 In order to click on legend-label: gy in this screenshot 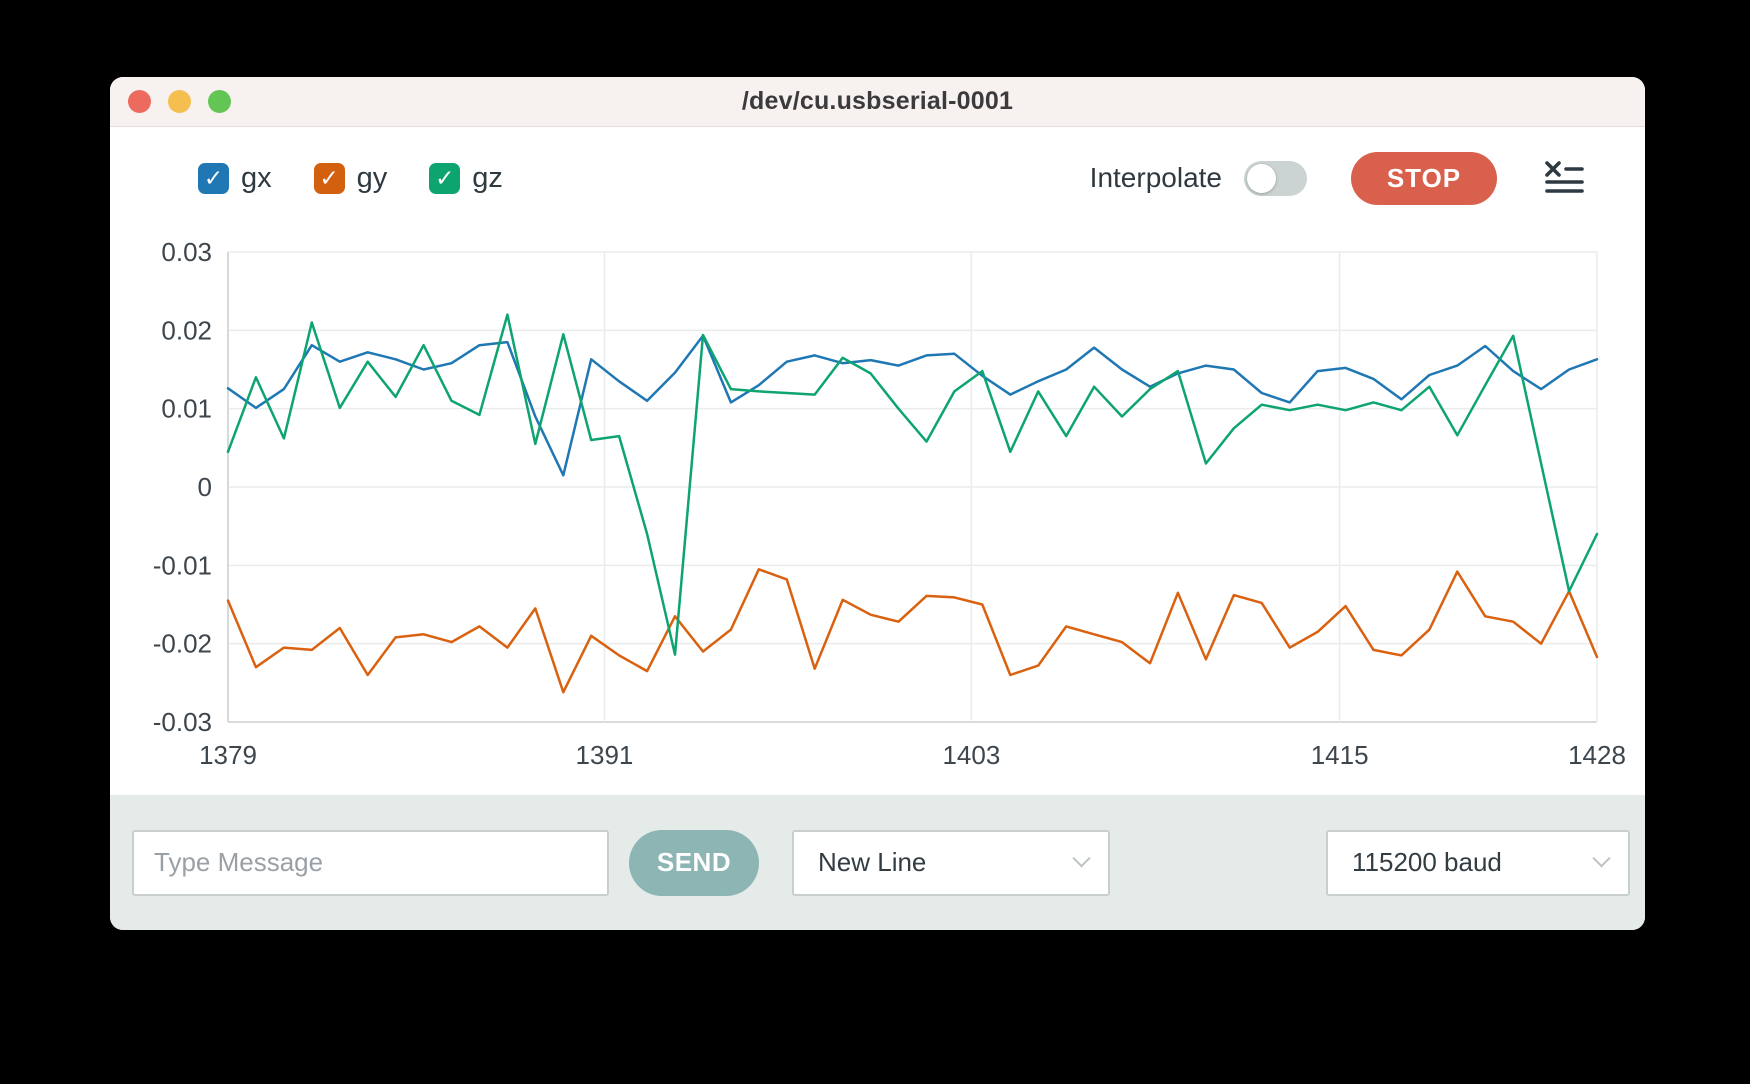, I will do `click(372, 177)`.